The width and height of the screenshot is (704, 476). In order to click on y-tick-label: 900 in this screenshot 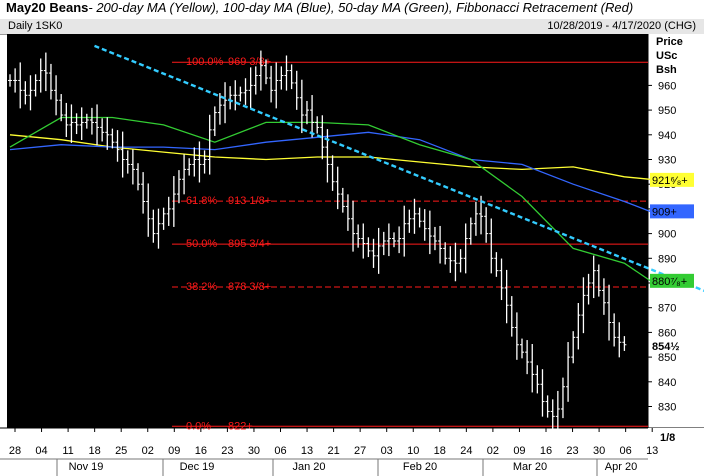, I will do `click(667, 235)`.